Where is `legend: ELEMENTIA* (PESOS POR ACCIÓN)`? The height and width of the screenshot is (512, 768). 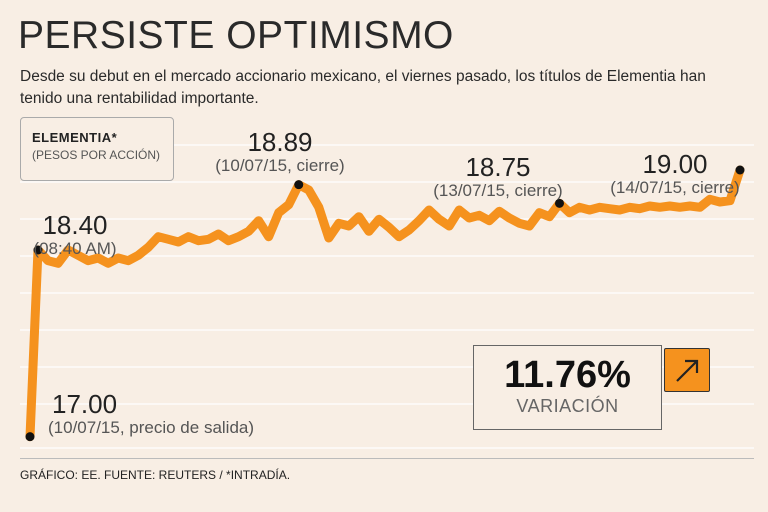
legend: ELEMENTIA* (PESOS POR ACCIÓN) is located at coordinates (97, 149).